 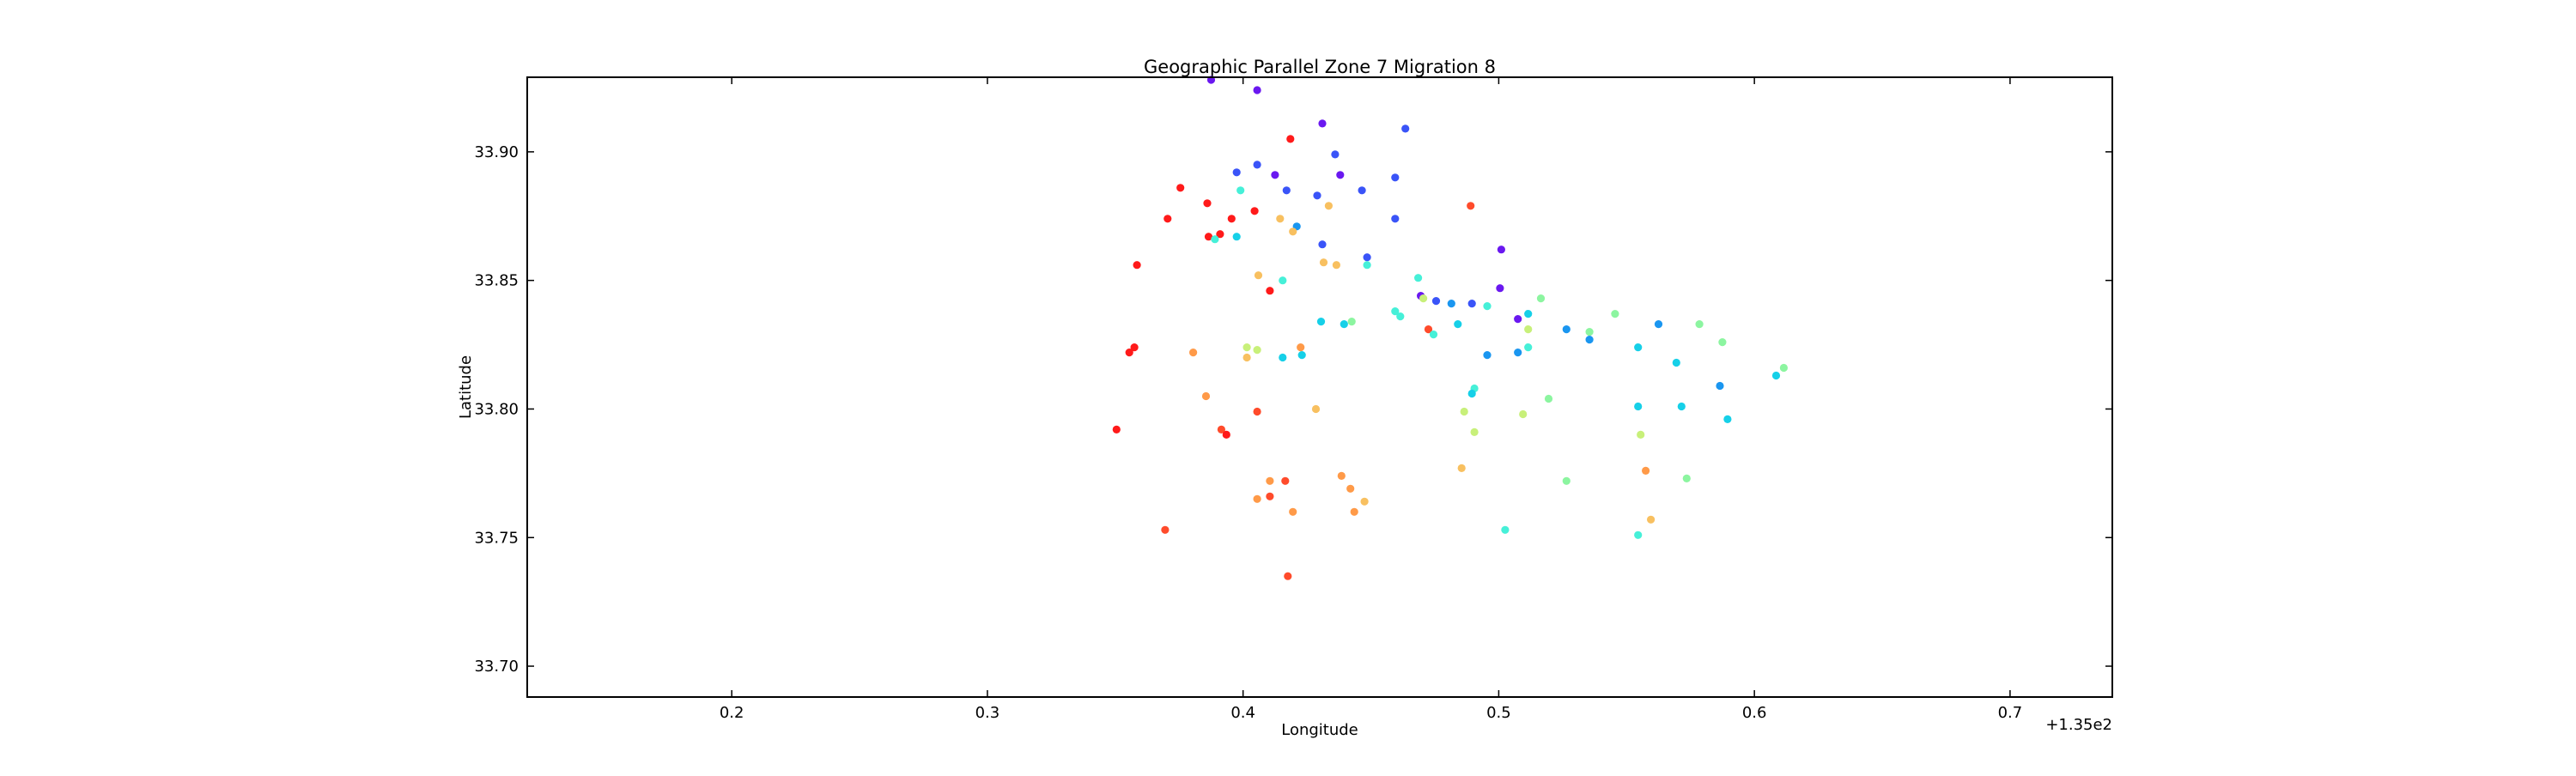 I want to click on chart-title: Geographic Parallel Zone 7 Migration 8, so click(x=1320, y=67).